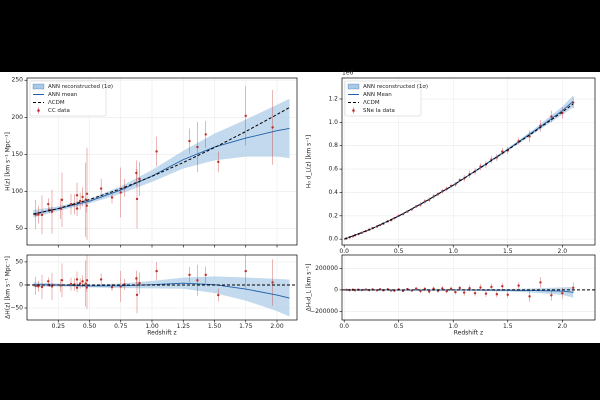  Describe the element at coordinates (324, 311) in the screenshot. I see `y-tick-label: −200000` at that location.